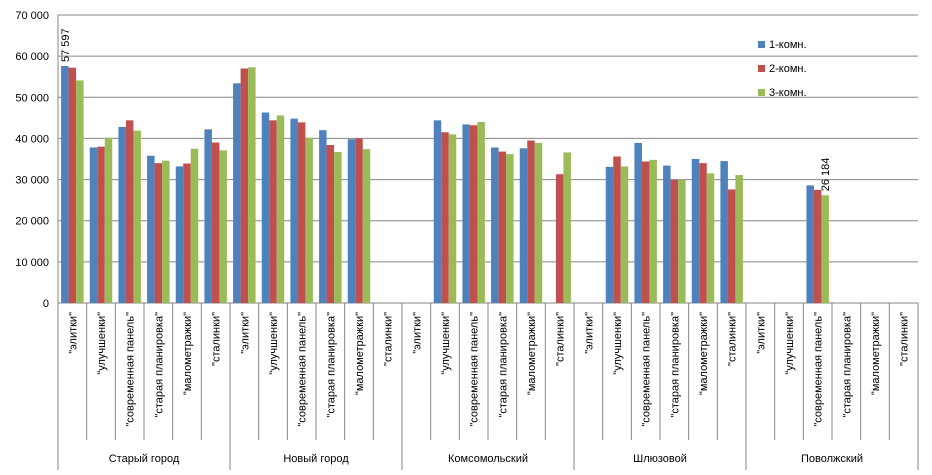 Image resolution: width=932 pixels, height=475 pixels. What do you see at coordinates (826, 175) in the screenshot?
I see `data-label: 26 184` at bounding box center [826, 175].